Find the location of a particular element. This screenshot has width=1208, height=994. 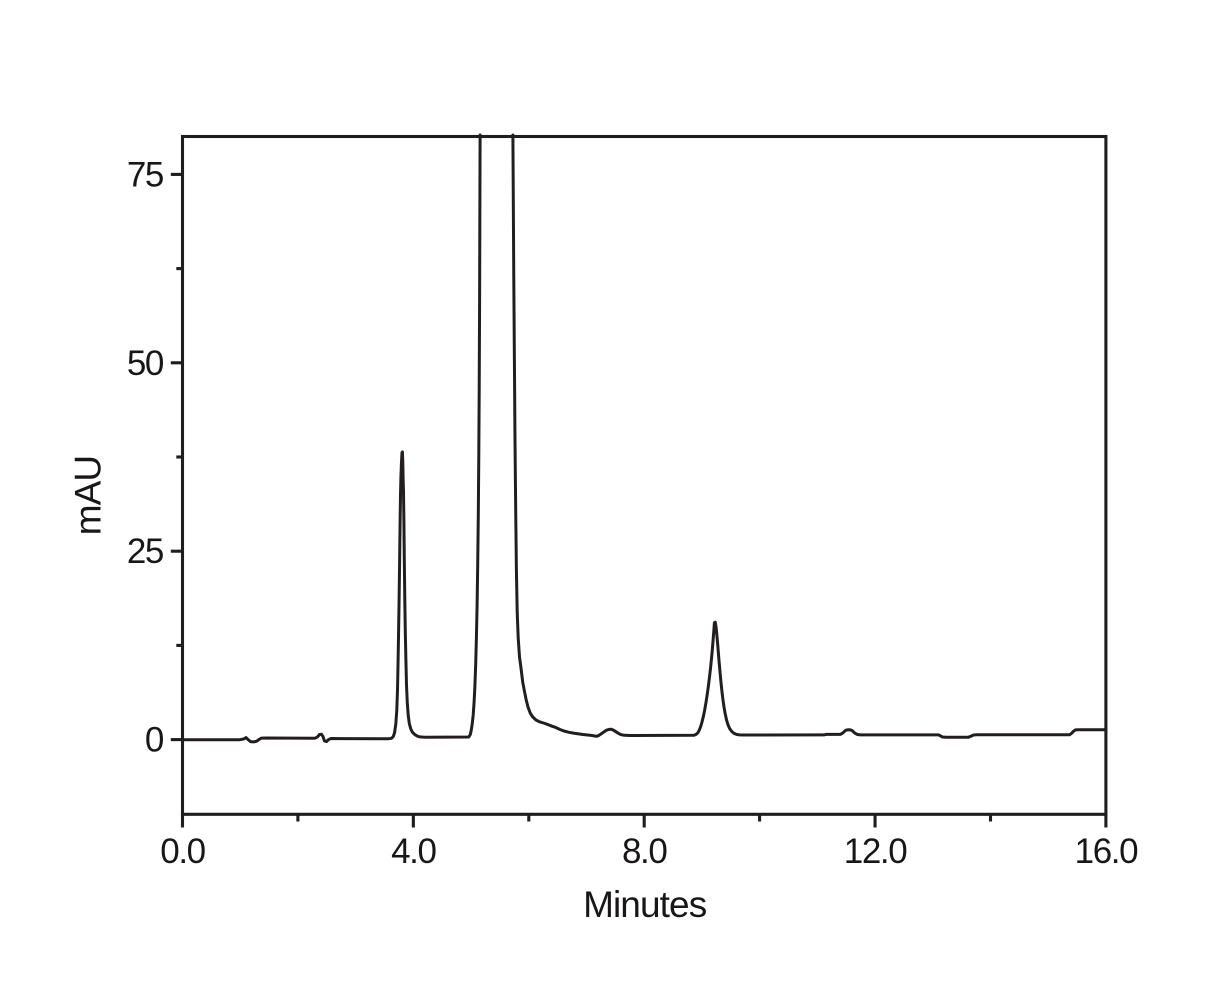

svg-text: 25 is located at coordinates (145, 551).